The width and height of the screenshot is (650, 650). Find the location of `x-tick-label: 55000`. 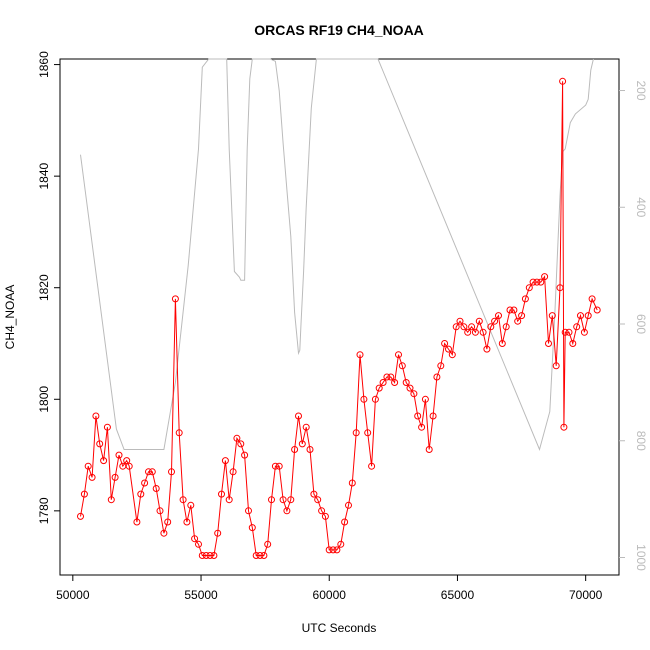

x-tick-label: 55000 is located at coordinates (201, 595).